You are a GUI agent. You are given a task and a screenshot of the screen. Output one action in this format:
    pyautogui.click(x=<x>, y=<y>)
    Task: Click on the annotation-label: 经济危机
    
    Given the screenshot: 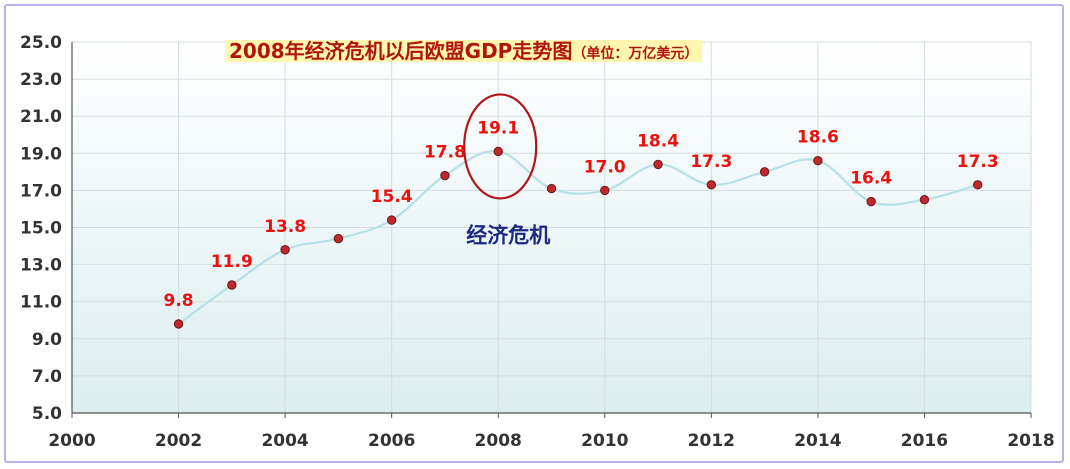 What is the action you would take?
    pyautogui.click(x=508, y=235)
    